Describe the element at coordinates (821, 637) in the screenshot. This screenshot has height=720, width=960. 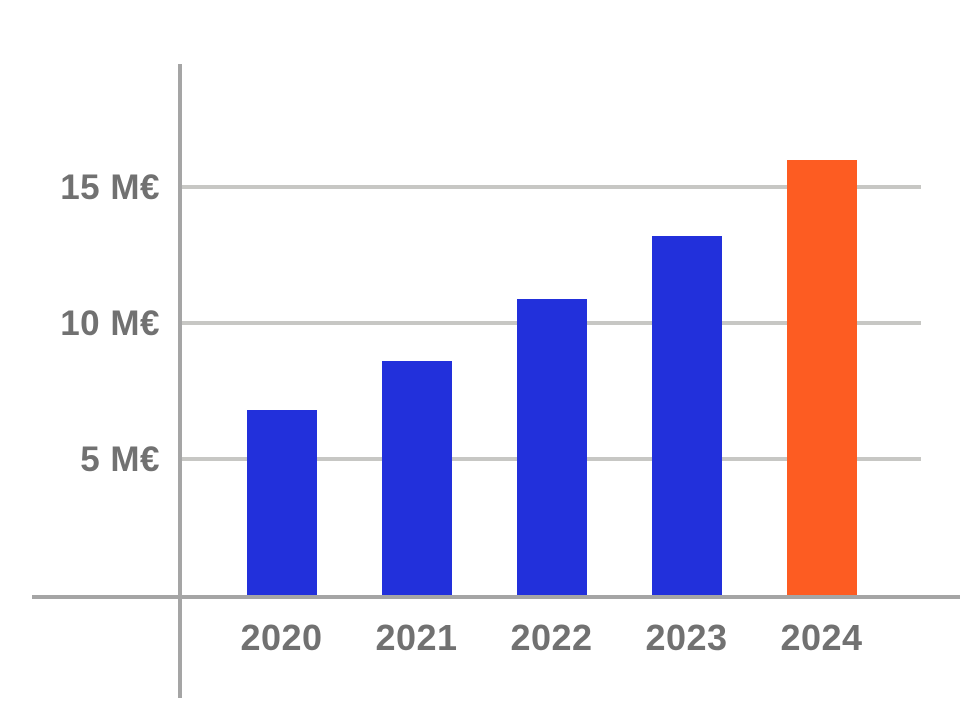
I see `x-category-label-2024: 2024` at that location.